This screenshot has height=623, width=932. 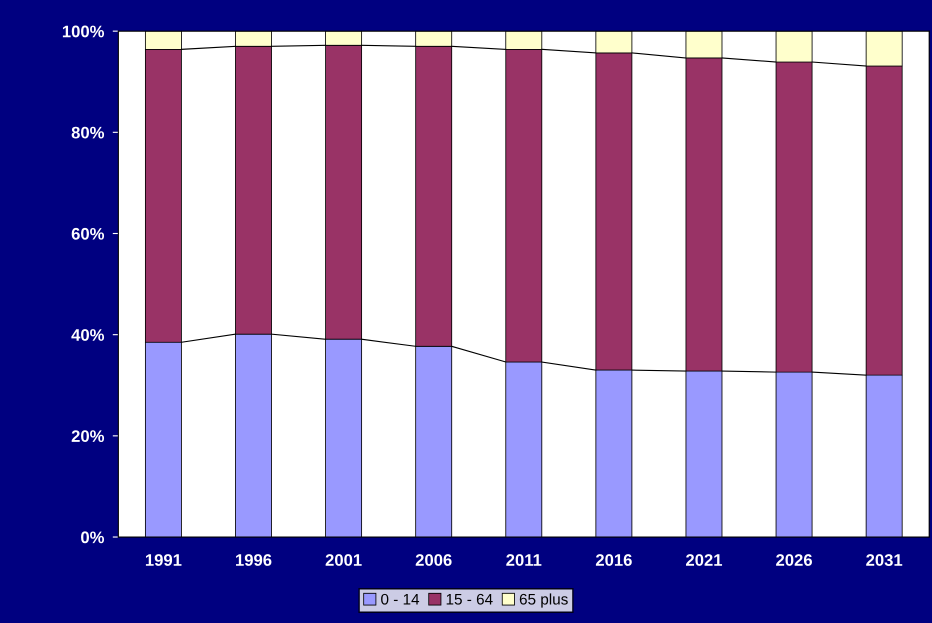 I want to click on x-tick-label: 1991, so click(x=164, y=560).